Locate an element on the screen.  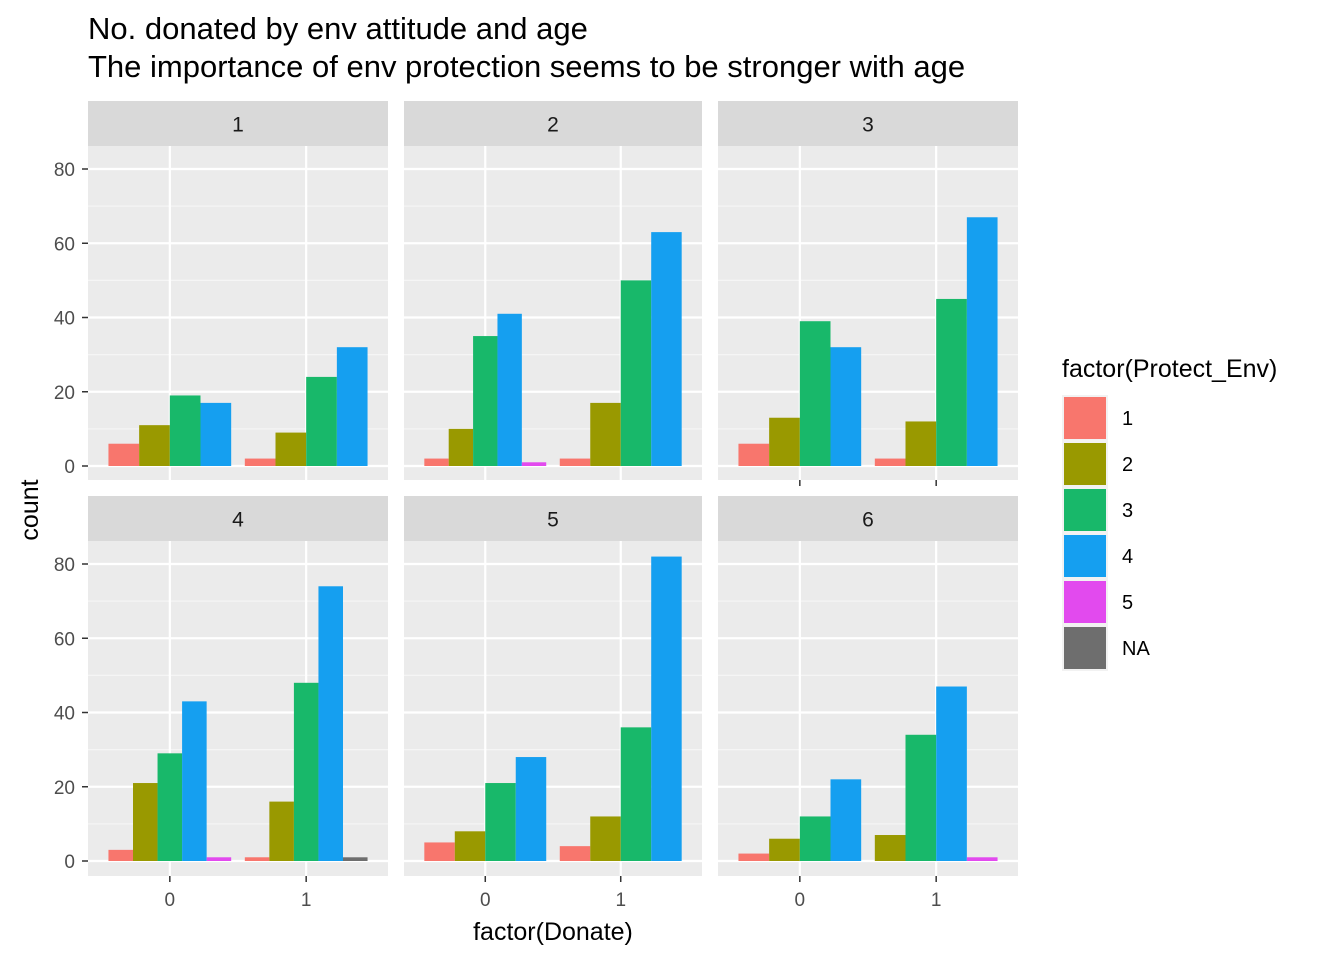
bar-panel6-x0-level3 is located at coordinates (815, 838).